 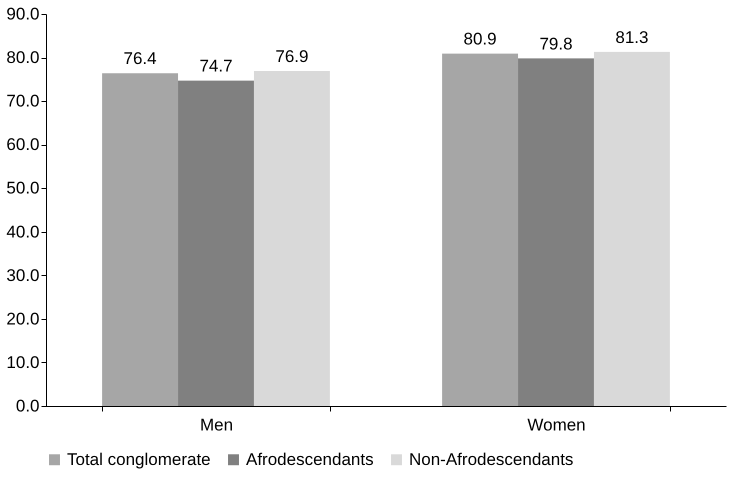 What do you see at coordinates (491, 459) in the screenshot?
I see `legend-label: Non-Afrodescendants` at bounding box center [491, 459].